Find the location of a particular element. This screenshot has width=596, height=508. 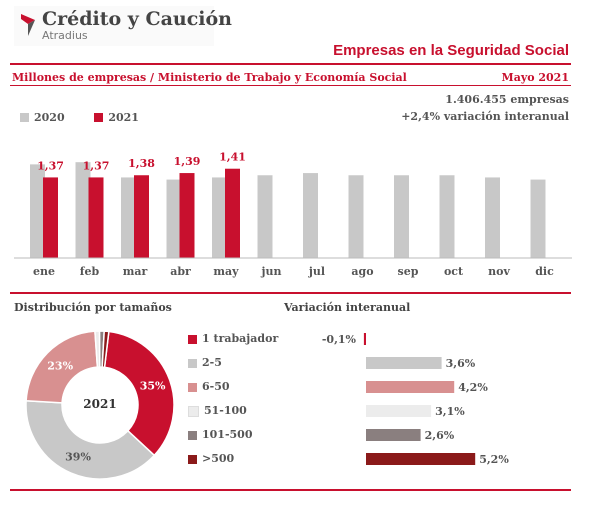

size-legend-label: >500 is located at coordinates (218, 458).